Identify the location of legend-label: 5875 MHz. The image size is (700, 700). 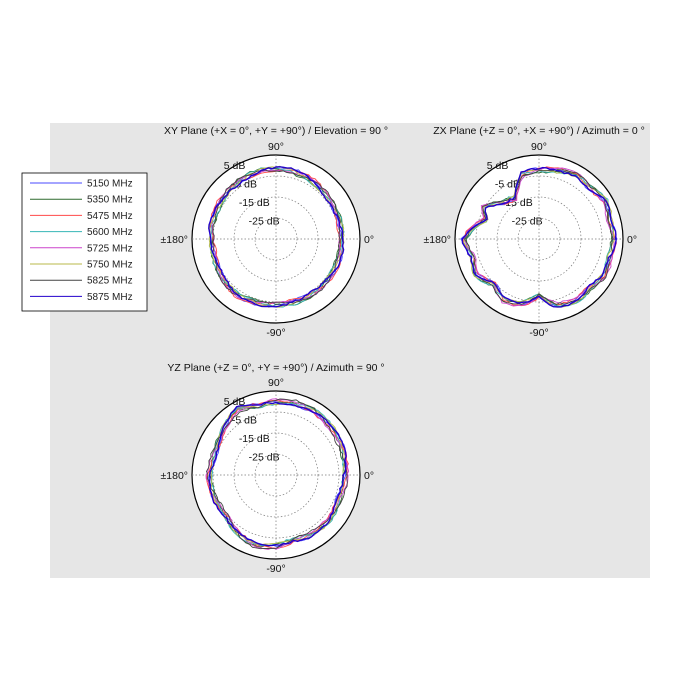
(110, 297).